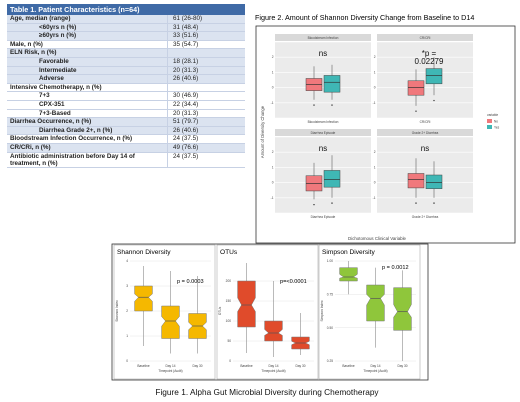 The height and width of the screenshot is (402, 520). I want to click on figure-2-legend: variable No Yes, so click(493, 121).